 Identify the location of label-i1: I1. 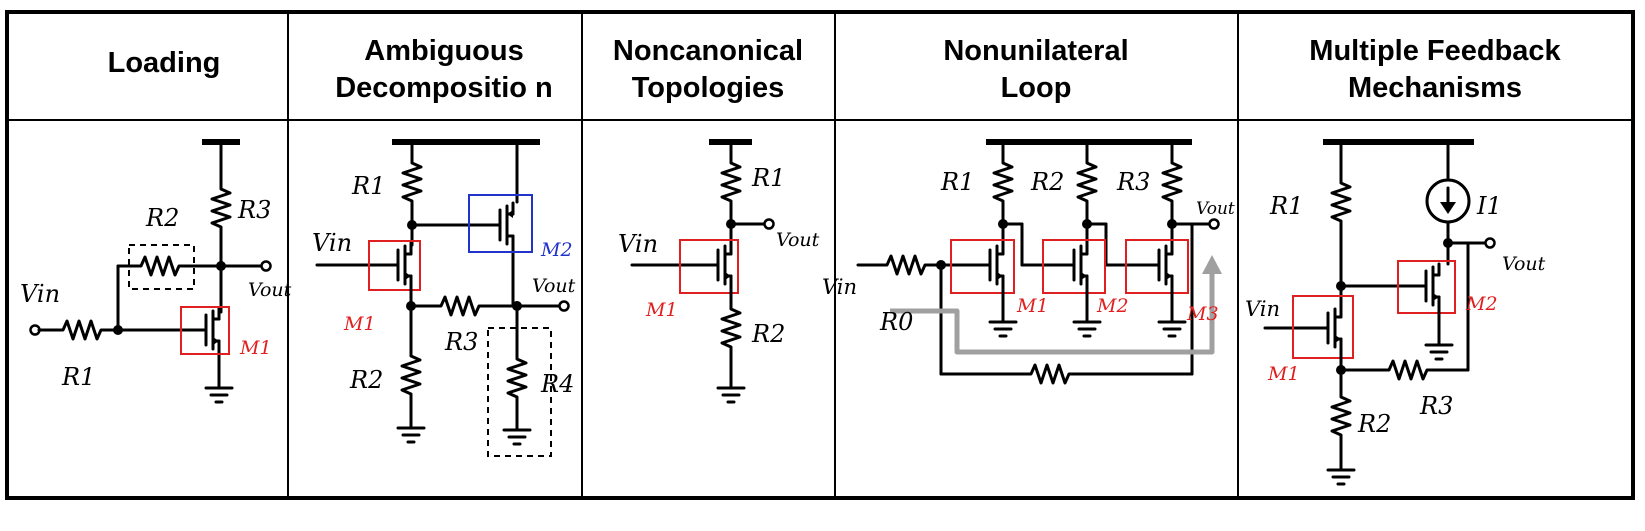
(1489, 206).